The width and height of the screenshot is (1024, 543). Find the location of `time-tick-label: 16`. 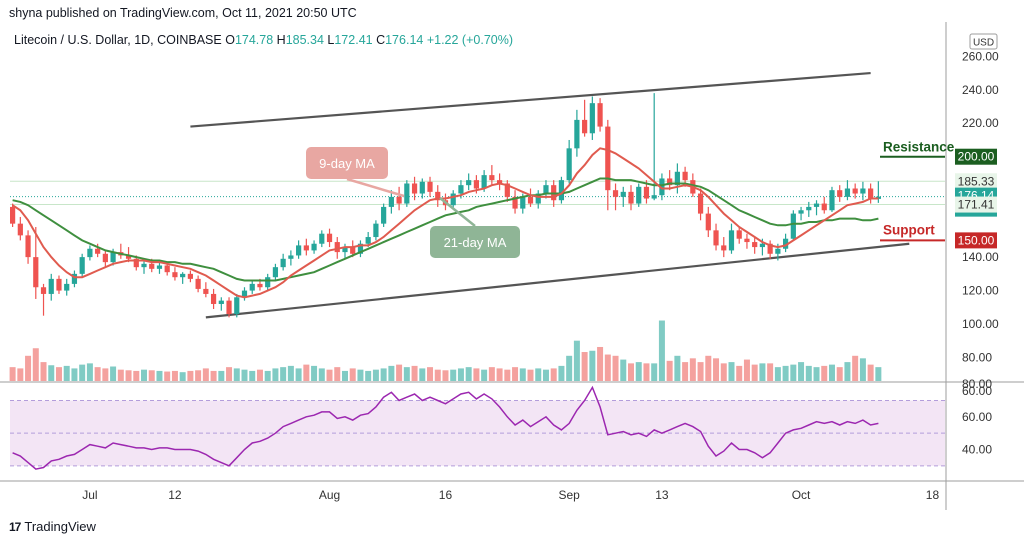

time-tick-label: 16 is located at coordinates (446, 495).